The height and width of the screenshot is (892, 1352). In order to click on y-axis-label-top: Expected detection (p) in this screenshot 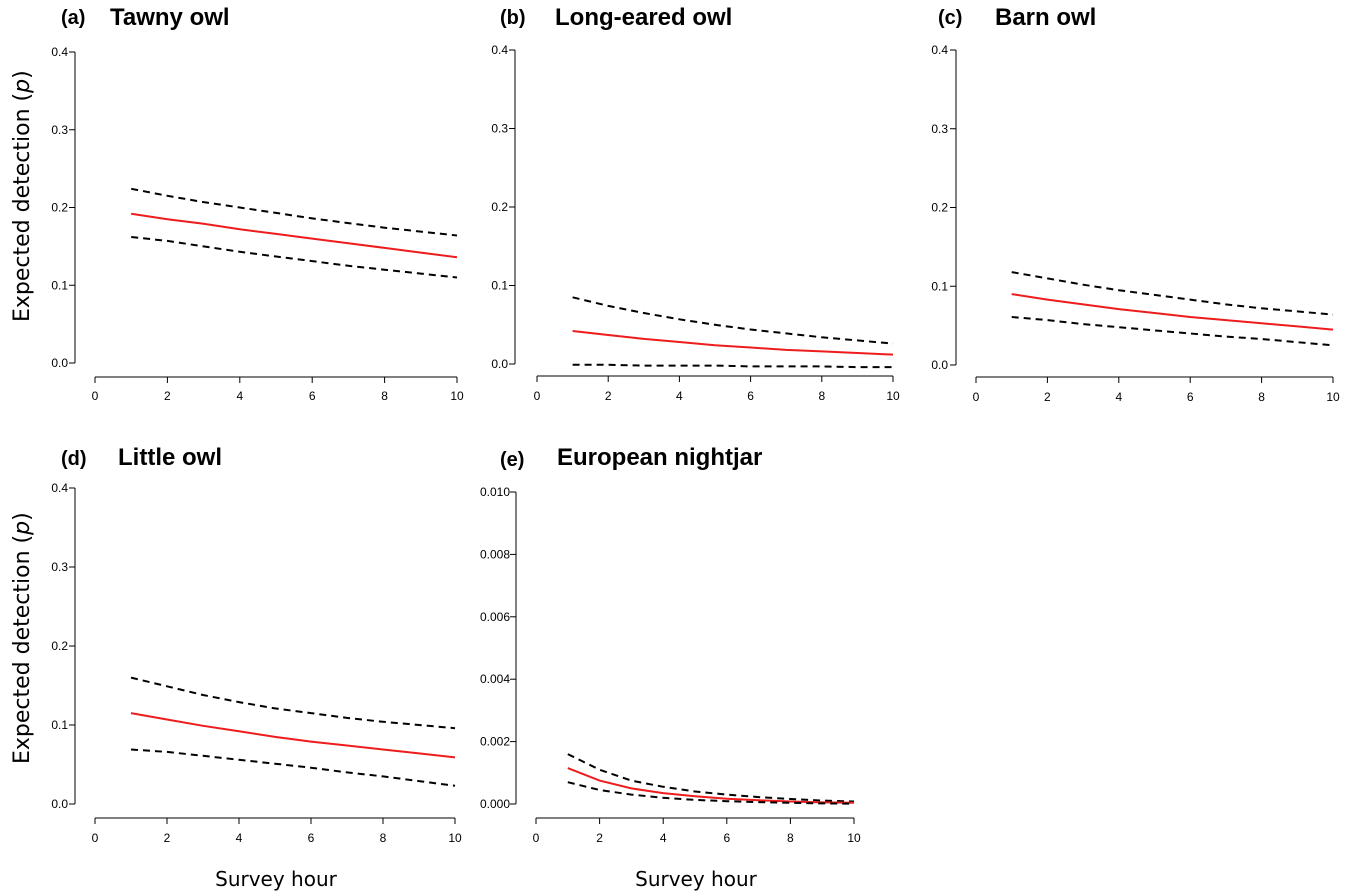, I will do `click(22, 196)`.